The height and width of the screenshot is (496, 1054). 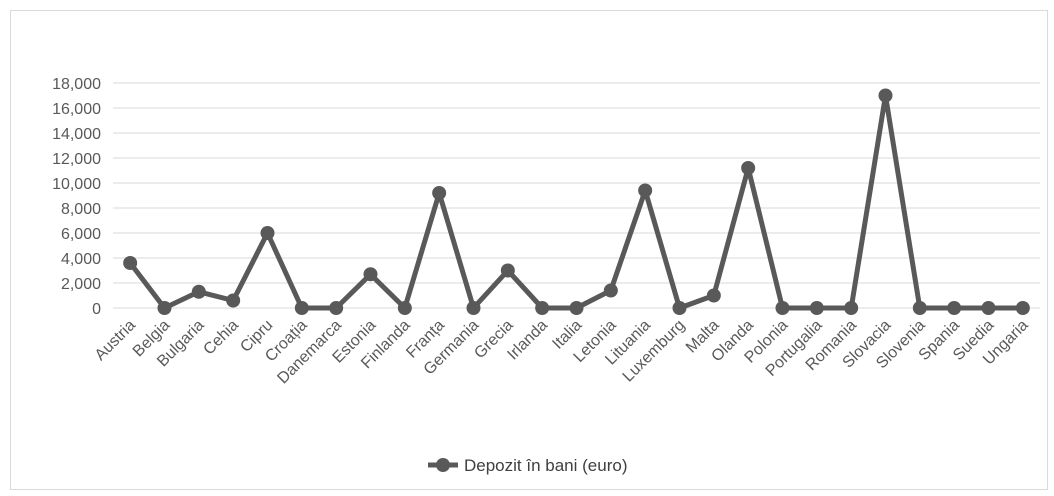 What do you see at coordinates (81, 234) in the screenshot?
I see `y-tick-label: 6,000` at bounding box center [81, 234].